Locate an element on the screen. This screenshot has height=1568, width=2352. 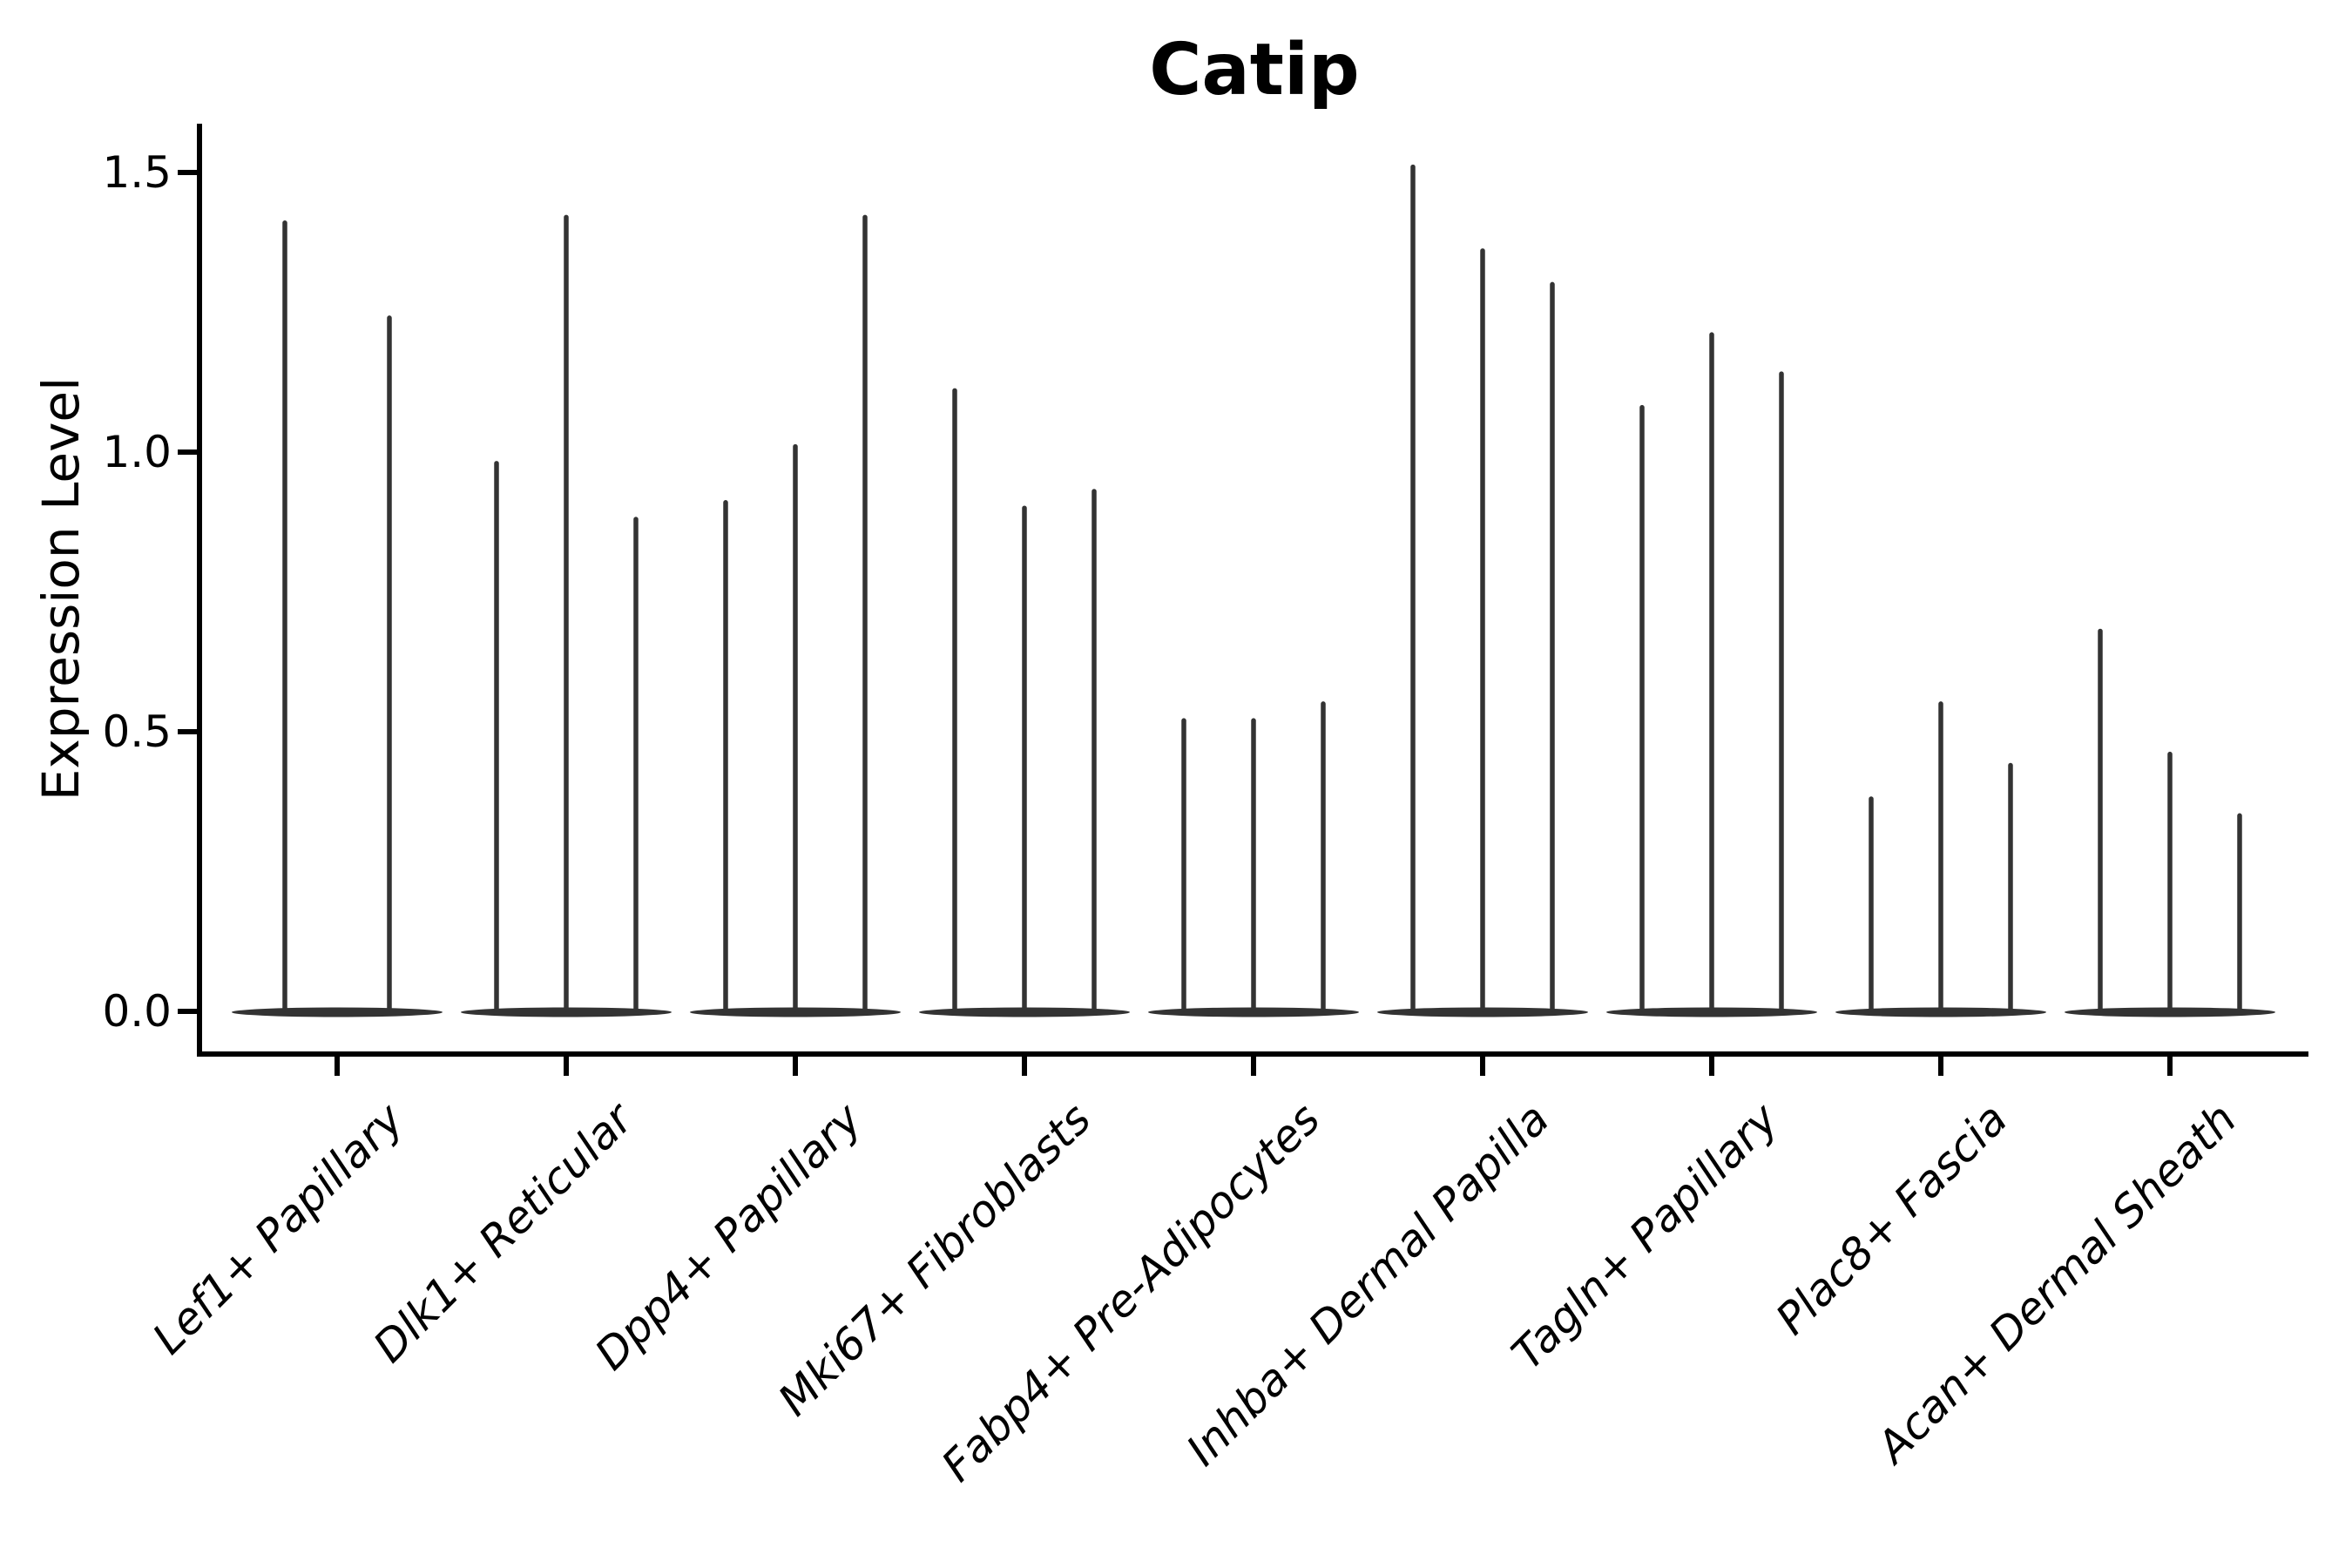
y-tick-label: 1.5 is located at coordinates (137, 172).